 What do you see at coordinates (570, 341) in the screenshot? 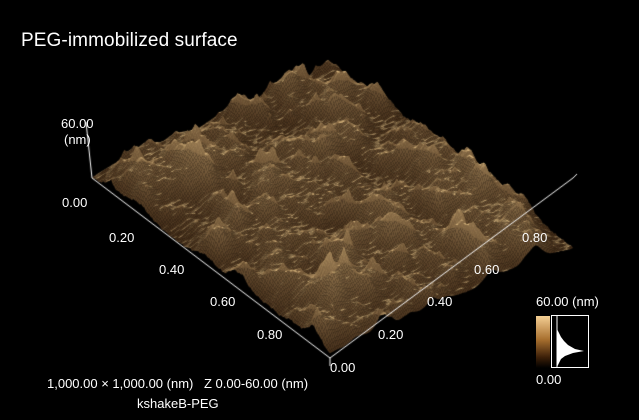
I see `height-histogram` at bounding box center [570, 341].